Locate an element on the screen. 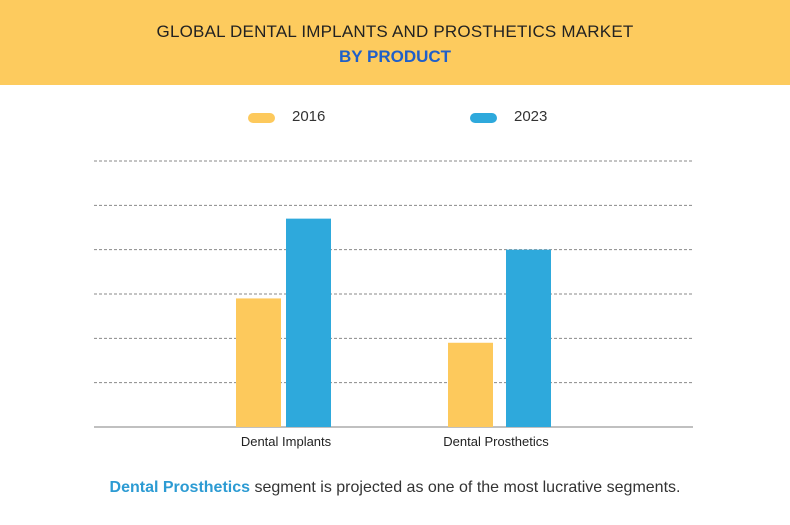 The height and width of the screenshot is (525, 790). bar-2023-dental-implants is located at coordinates (308, 322).